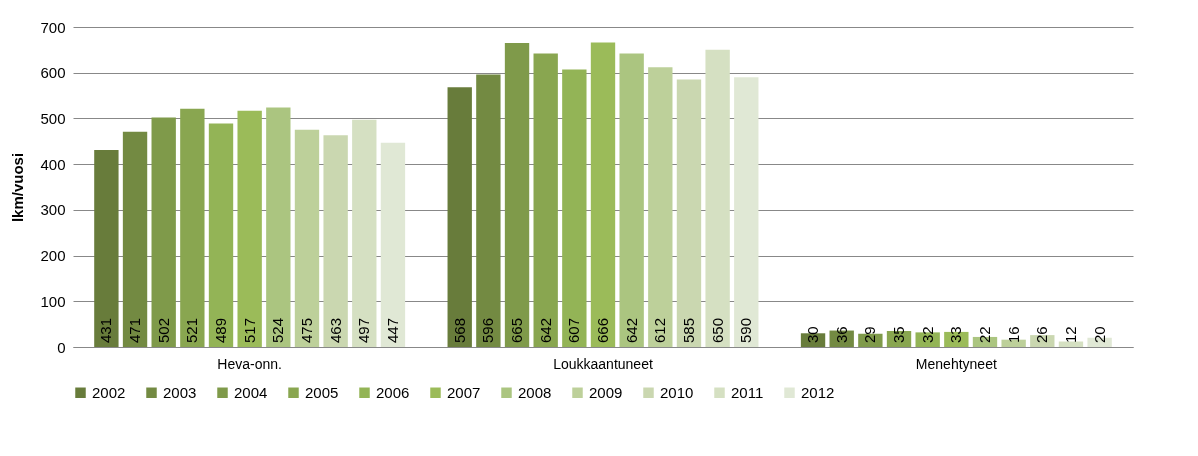 The height and width of the screenshot is (456, 1198). Describe the element at coordinates (53, 256) in the screenshot. I see `y-tick-label: 200` at that location.